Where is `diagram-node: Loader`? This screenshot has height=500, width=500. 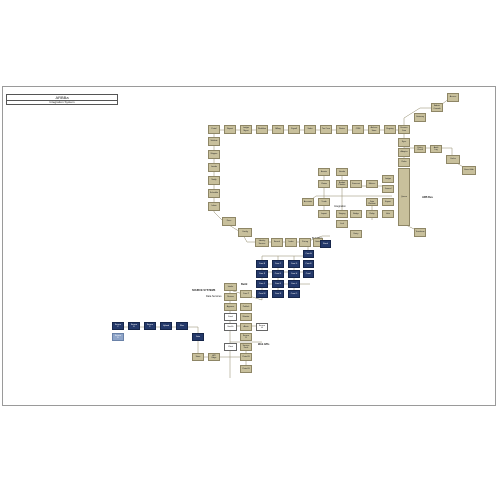 diagram-node: Loader is located at coordinates (214, 167).